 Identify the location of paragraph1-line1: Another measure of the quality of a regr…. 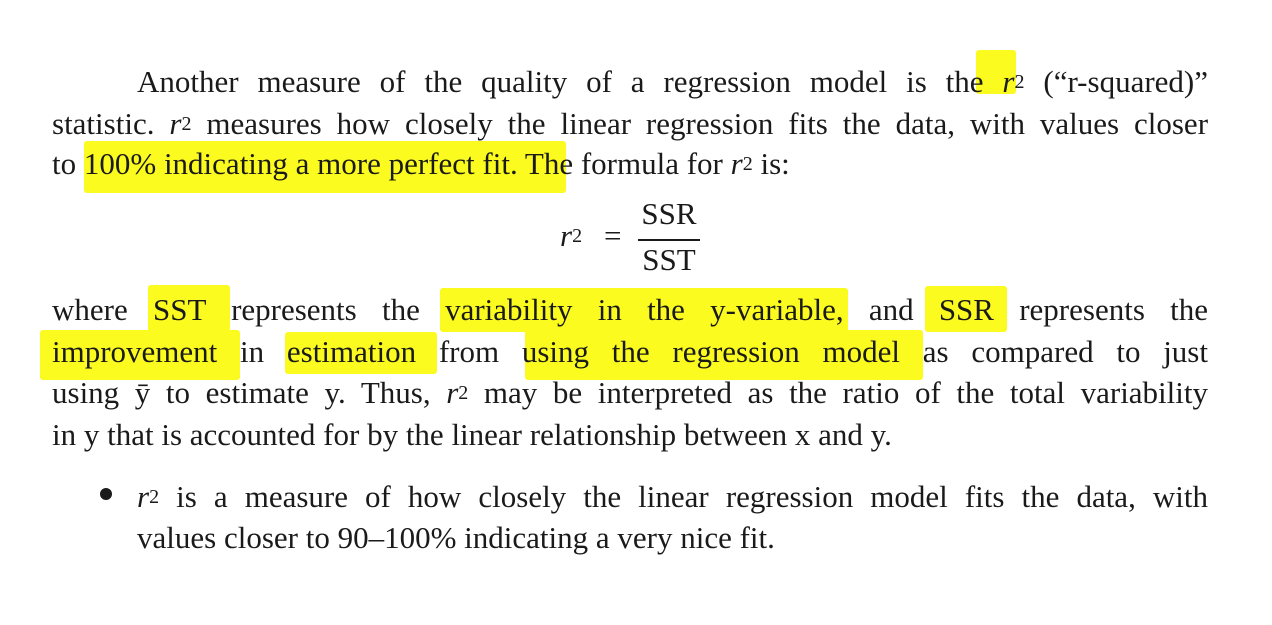
(672, 82).